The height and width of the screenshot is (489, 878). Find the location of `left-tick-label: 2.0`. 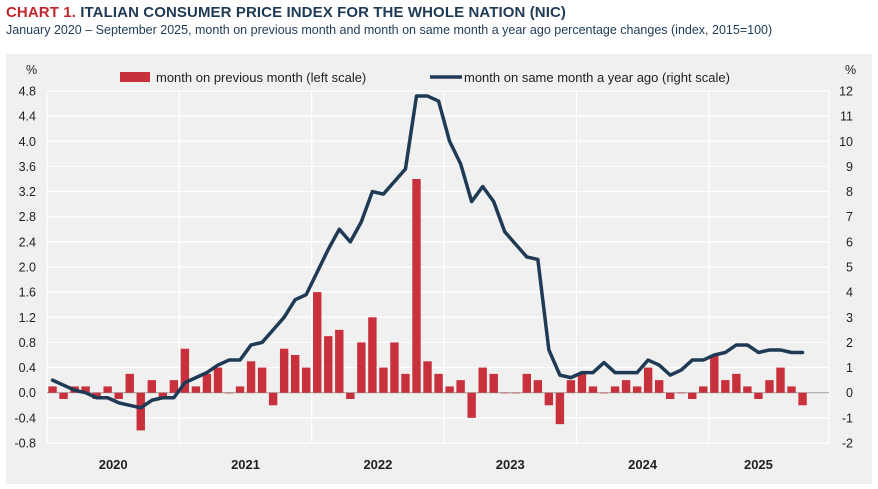

left-tick-label: 2.0 is located at coordinates (27, 268).